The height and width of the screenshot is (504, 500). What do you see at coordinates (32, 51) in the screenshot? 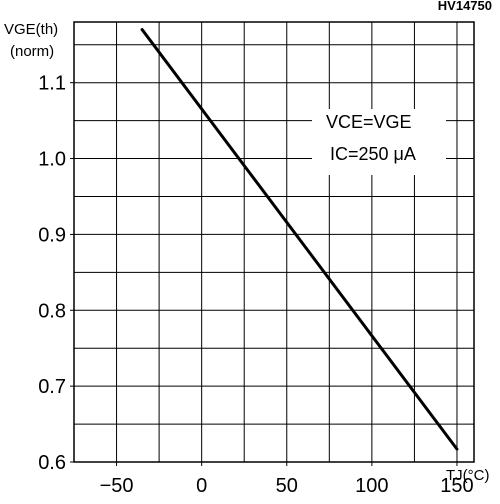
I see `y-axis-unit: (norm)` at bounding box center [32, 51].